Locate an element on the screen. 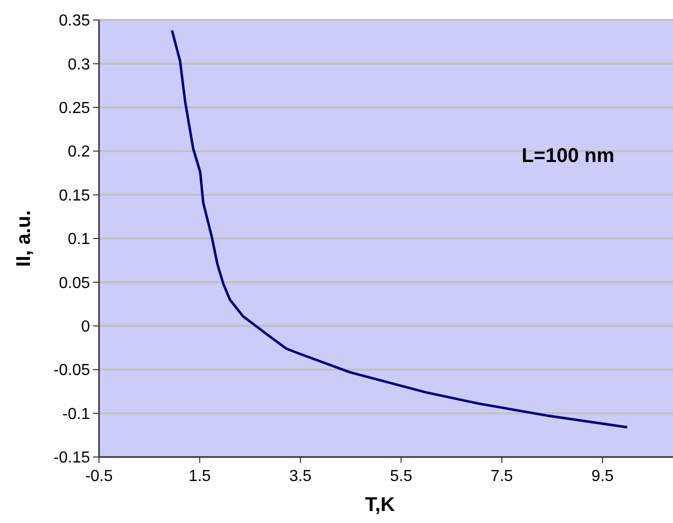 This screenshot has height=523, width=673. y-tick-label: -0.15 is located at coordinates (72, 458).